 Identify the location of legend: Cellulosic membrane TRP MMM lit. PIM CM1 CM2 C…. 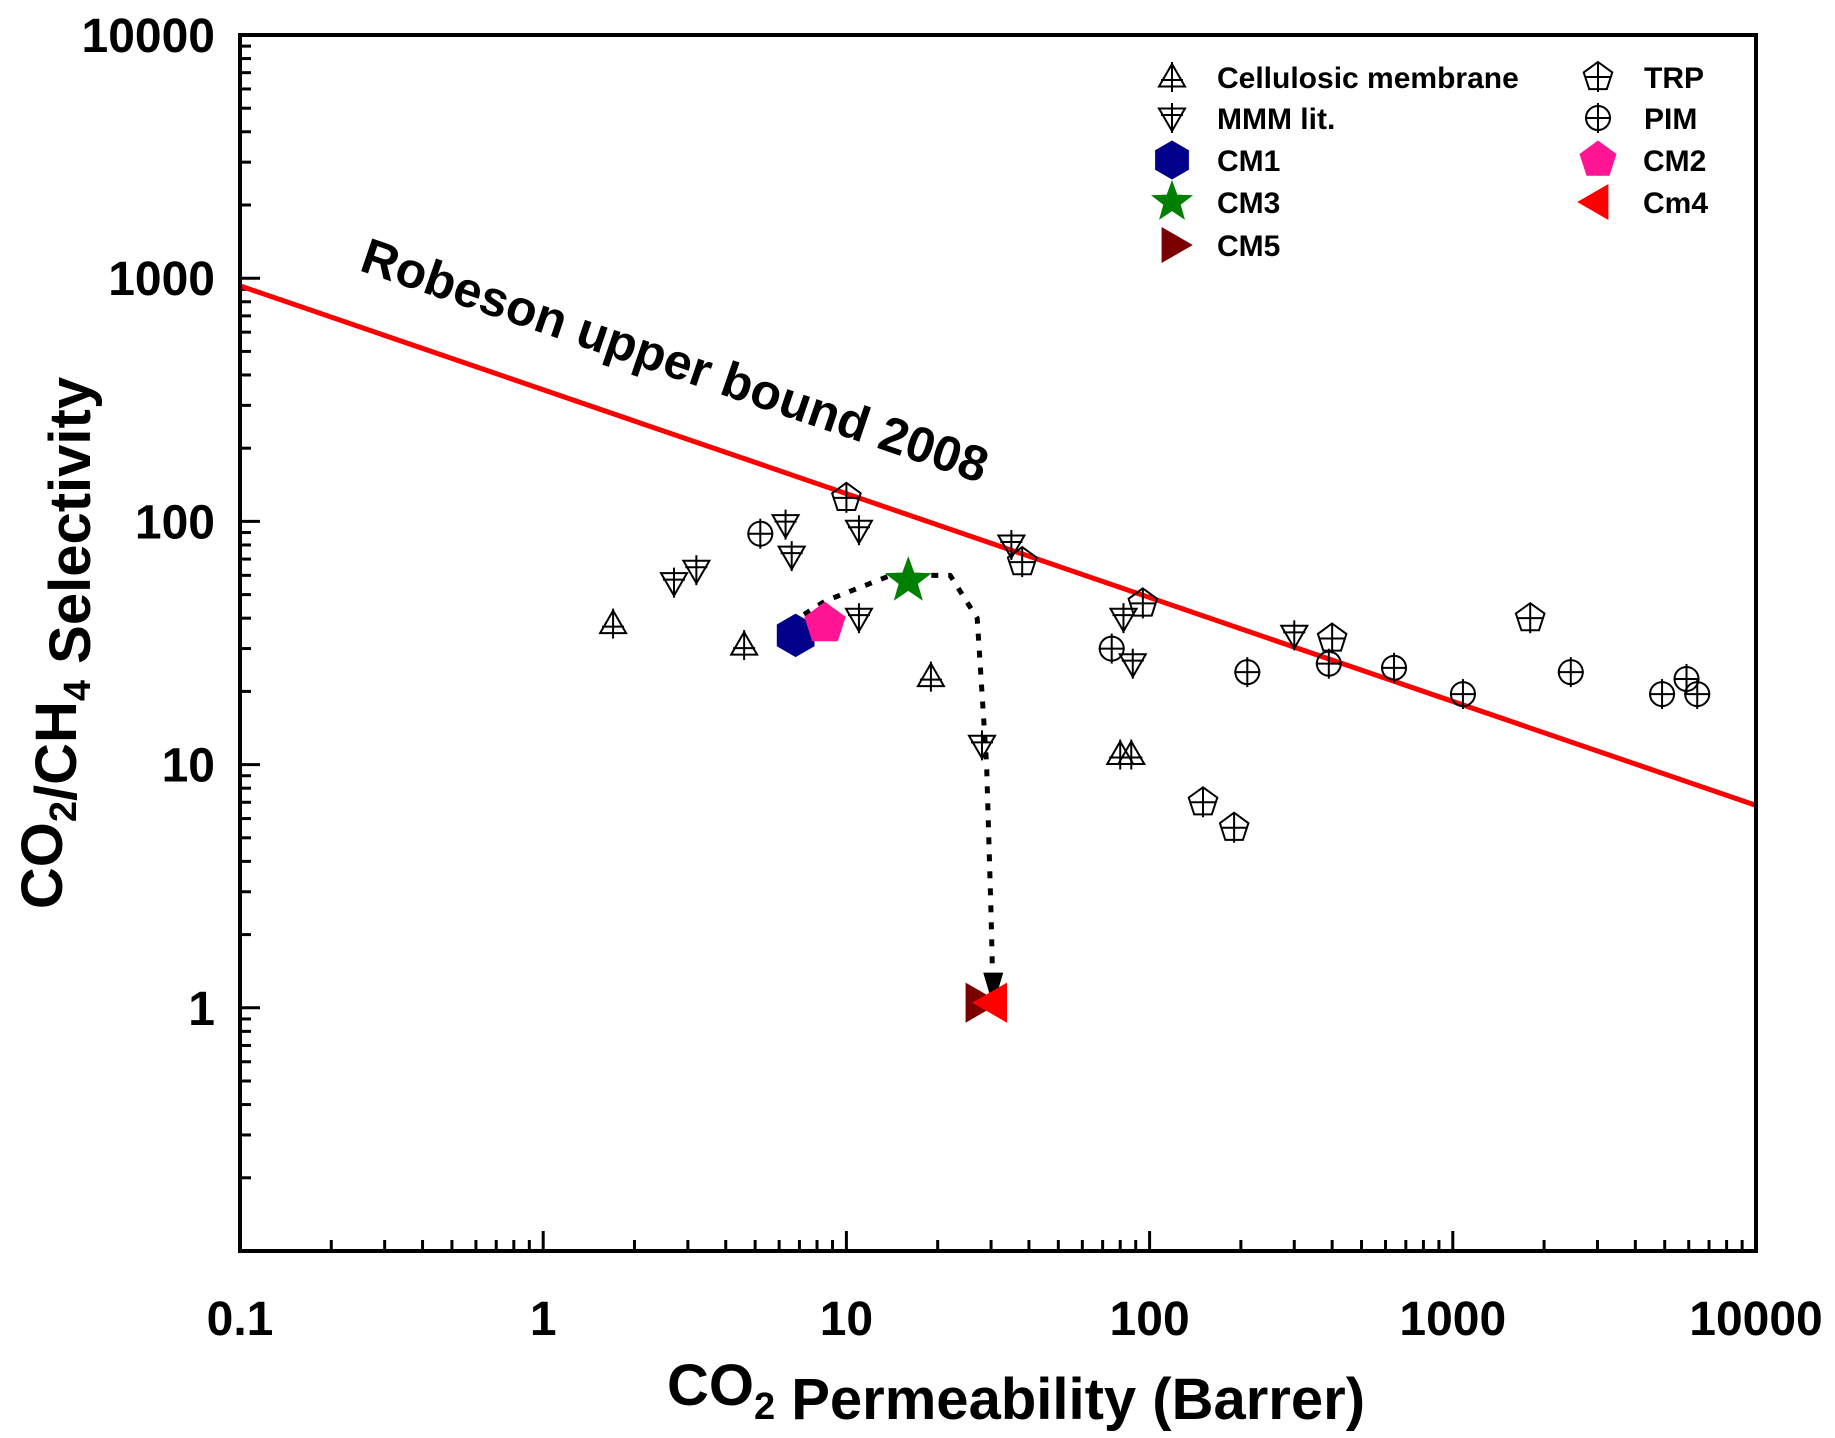
(1429, 161).